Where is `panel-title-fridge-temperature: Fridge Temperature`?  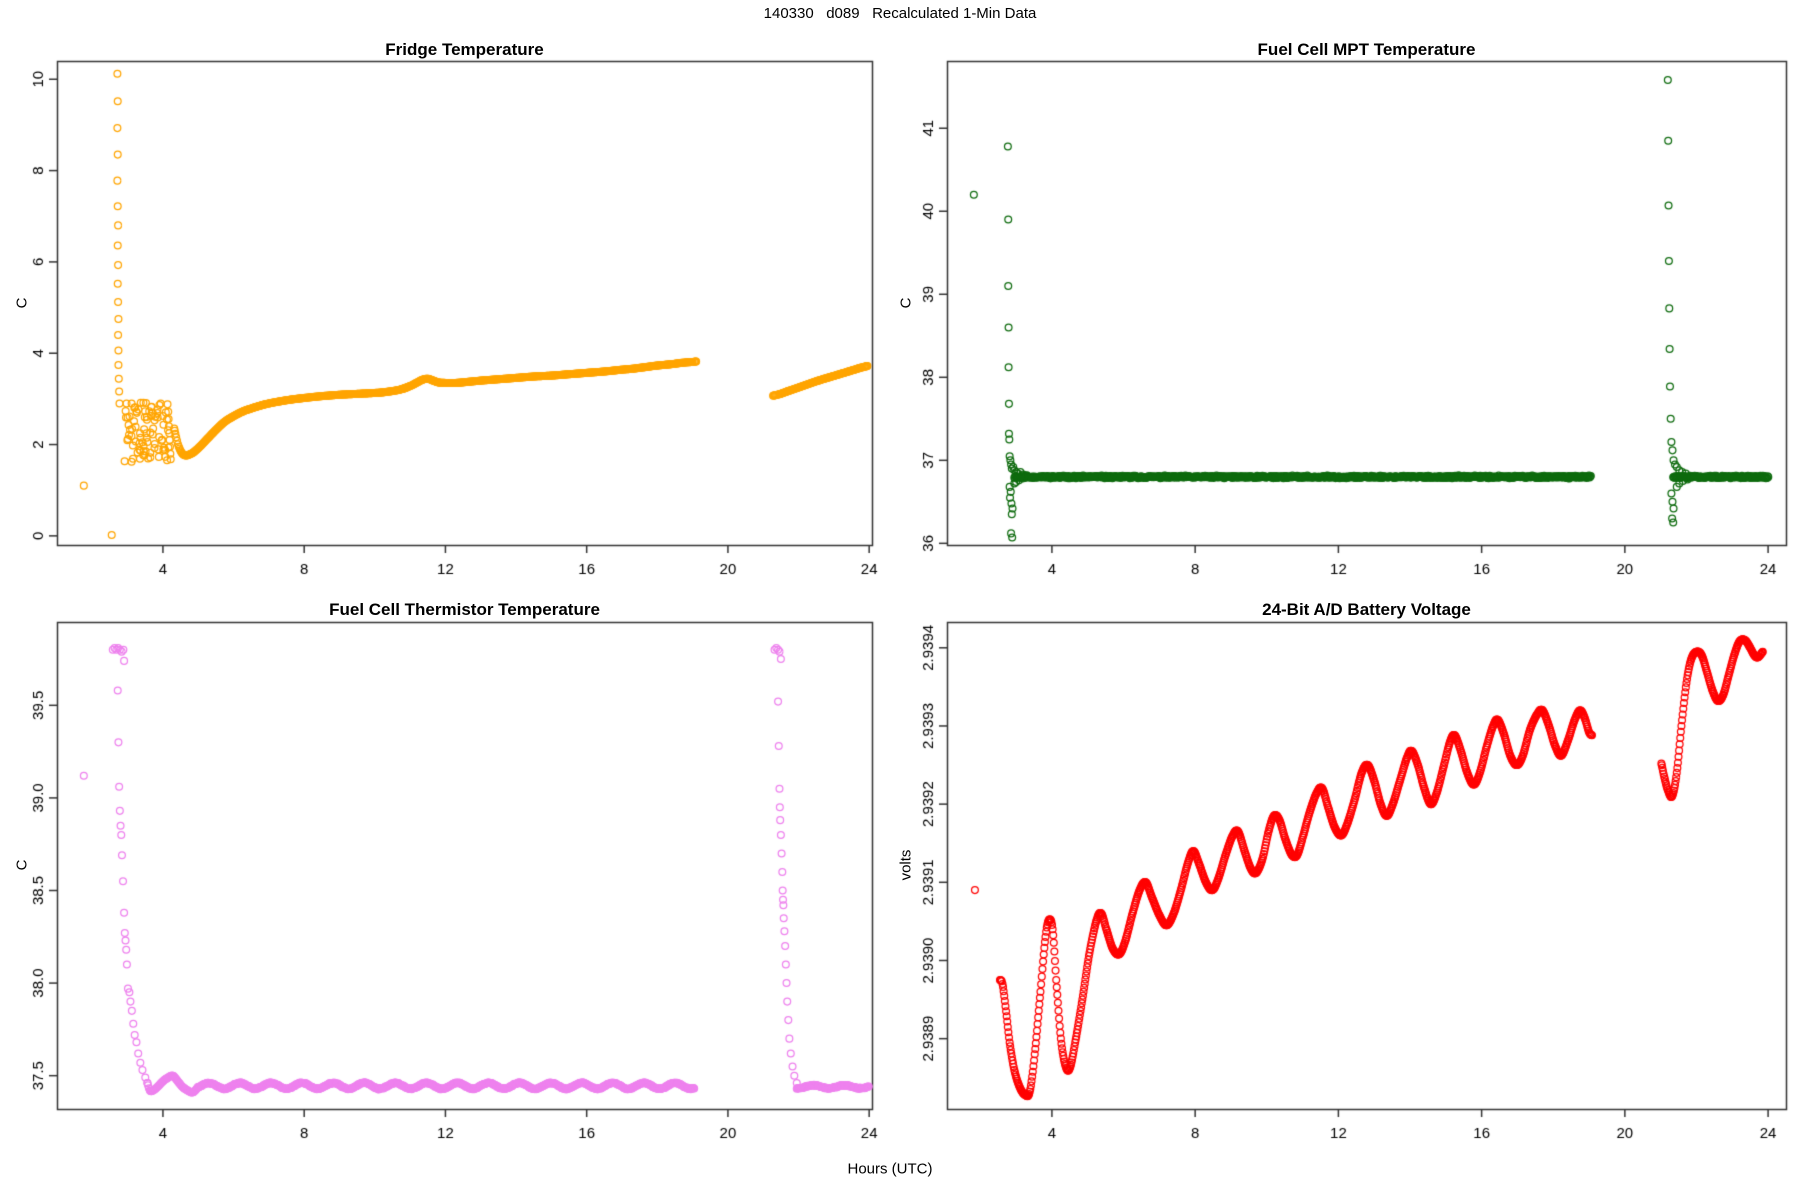 panel-title-fridge-temperature: Fridge Temperature is located at coordinates (464, 49).